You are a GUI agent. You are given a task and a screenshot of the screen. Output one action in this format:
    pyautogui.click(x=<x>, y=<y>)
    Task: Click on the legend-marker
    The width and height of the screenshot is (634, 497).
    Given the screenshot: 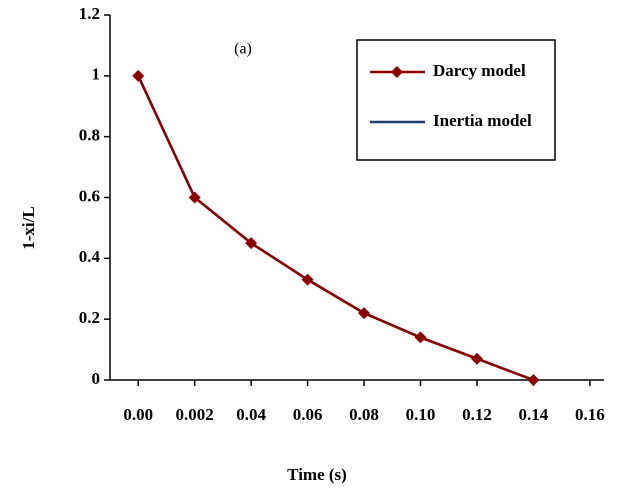 What is the action you would take?
    pyautogui.click(x=397, y=72)
    